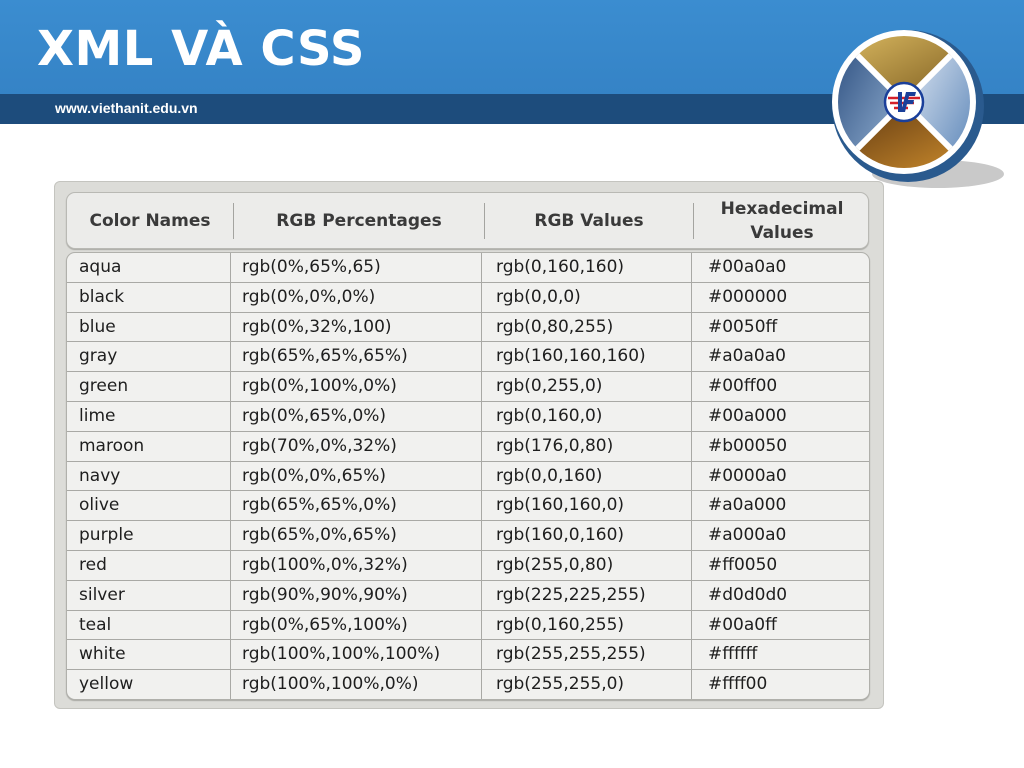 This screenshot has height=768, width=1024. Describe the element at coordinates (468, 268) in the screenshot. I see `table-row: aqua rgb(0%,65%,65) rgb(0,160,160) #00a0a0` at that location.